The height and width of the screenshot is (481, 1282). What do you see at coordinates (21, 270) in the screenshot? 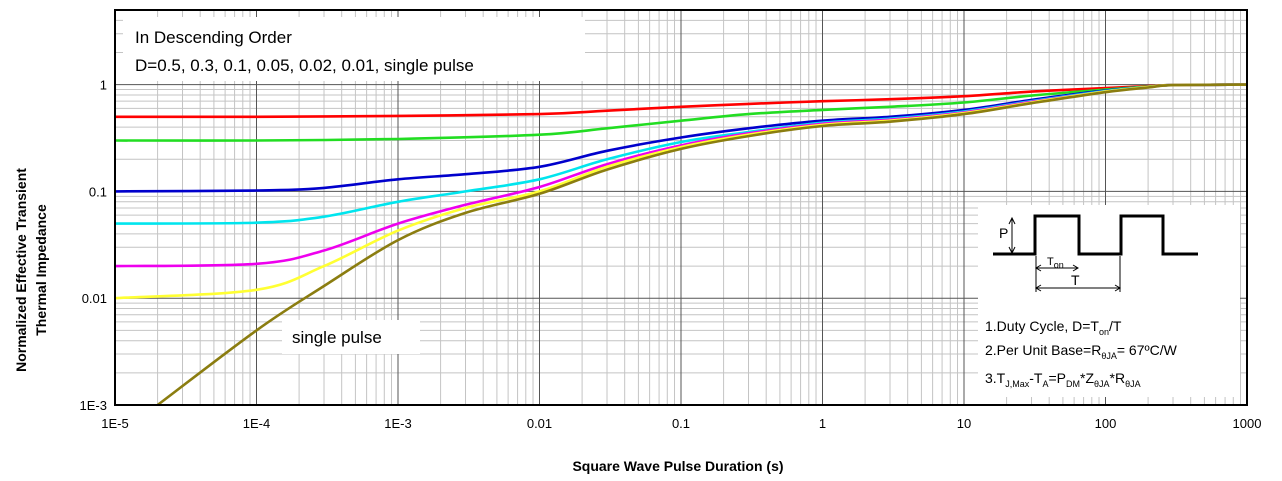
I see `y-axis-title-line1: Normalized Effective Transient` at bounding box center [21, 270].